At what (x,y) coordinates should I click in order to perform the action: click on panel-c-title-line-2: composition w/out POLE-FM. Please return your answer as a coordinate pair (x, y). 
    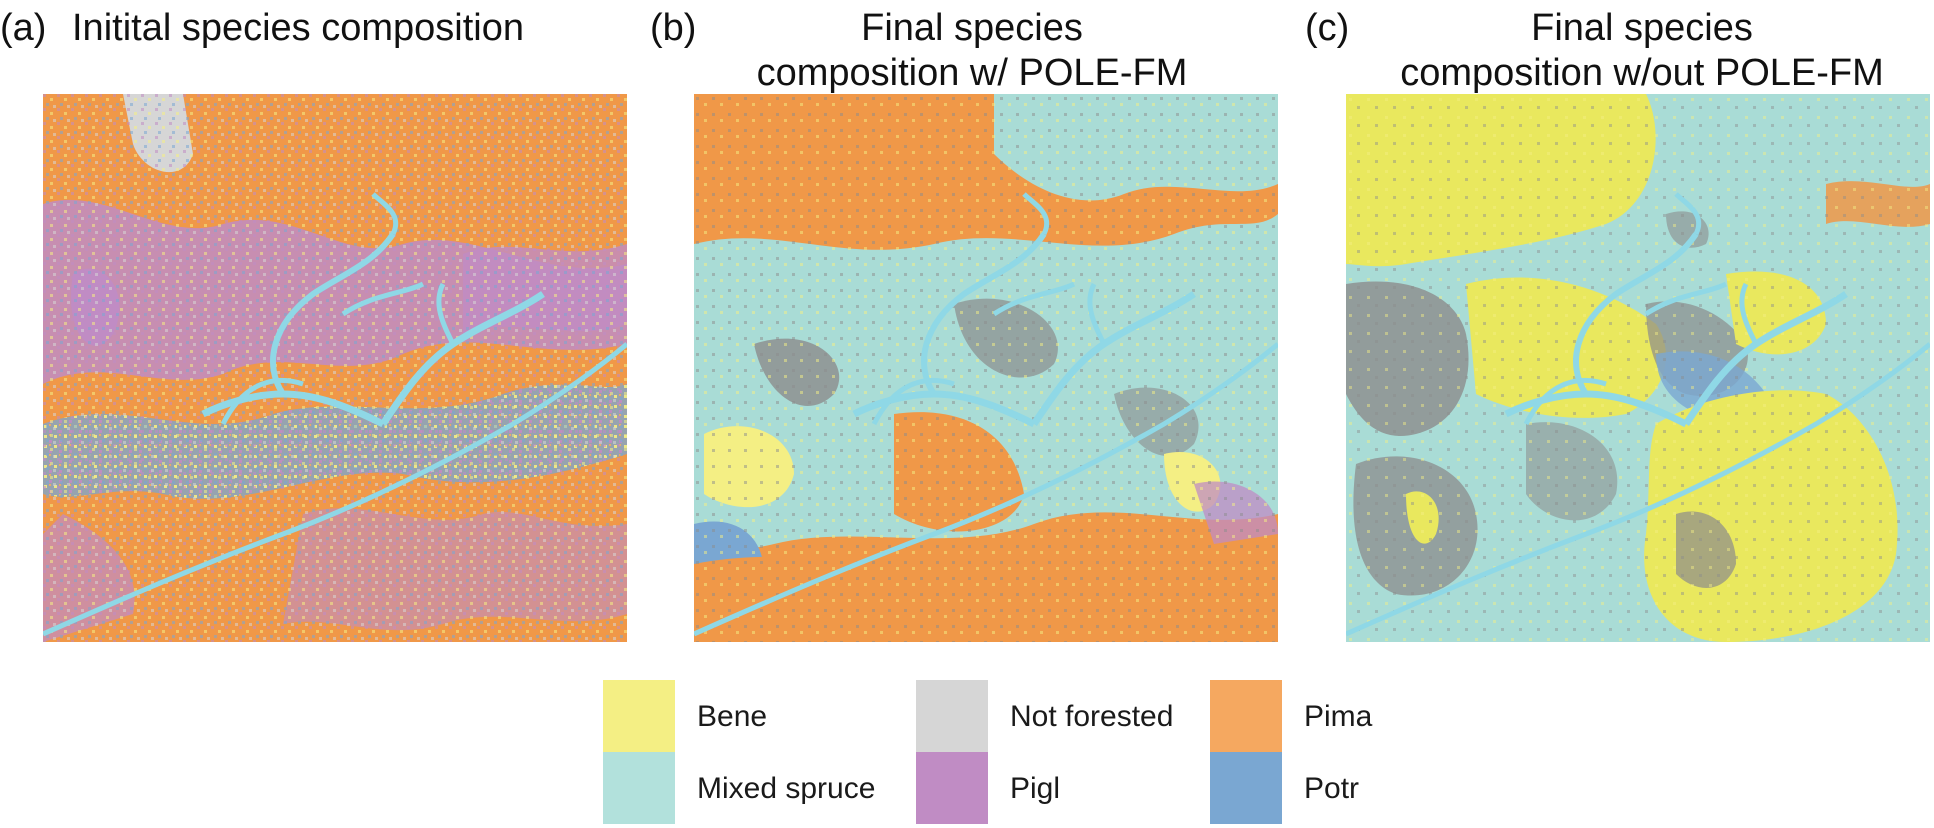
    Looking at the image, I should click on (1642, 73).